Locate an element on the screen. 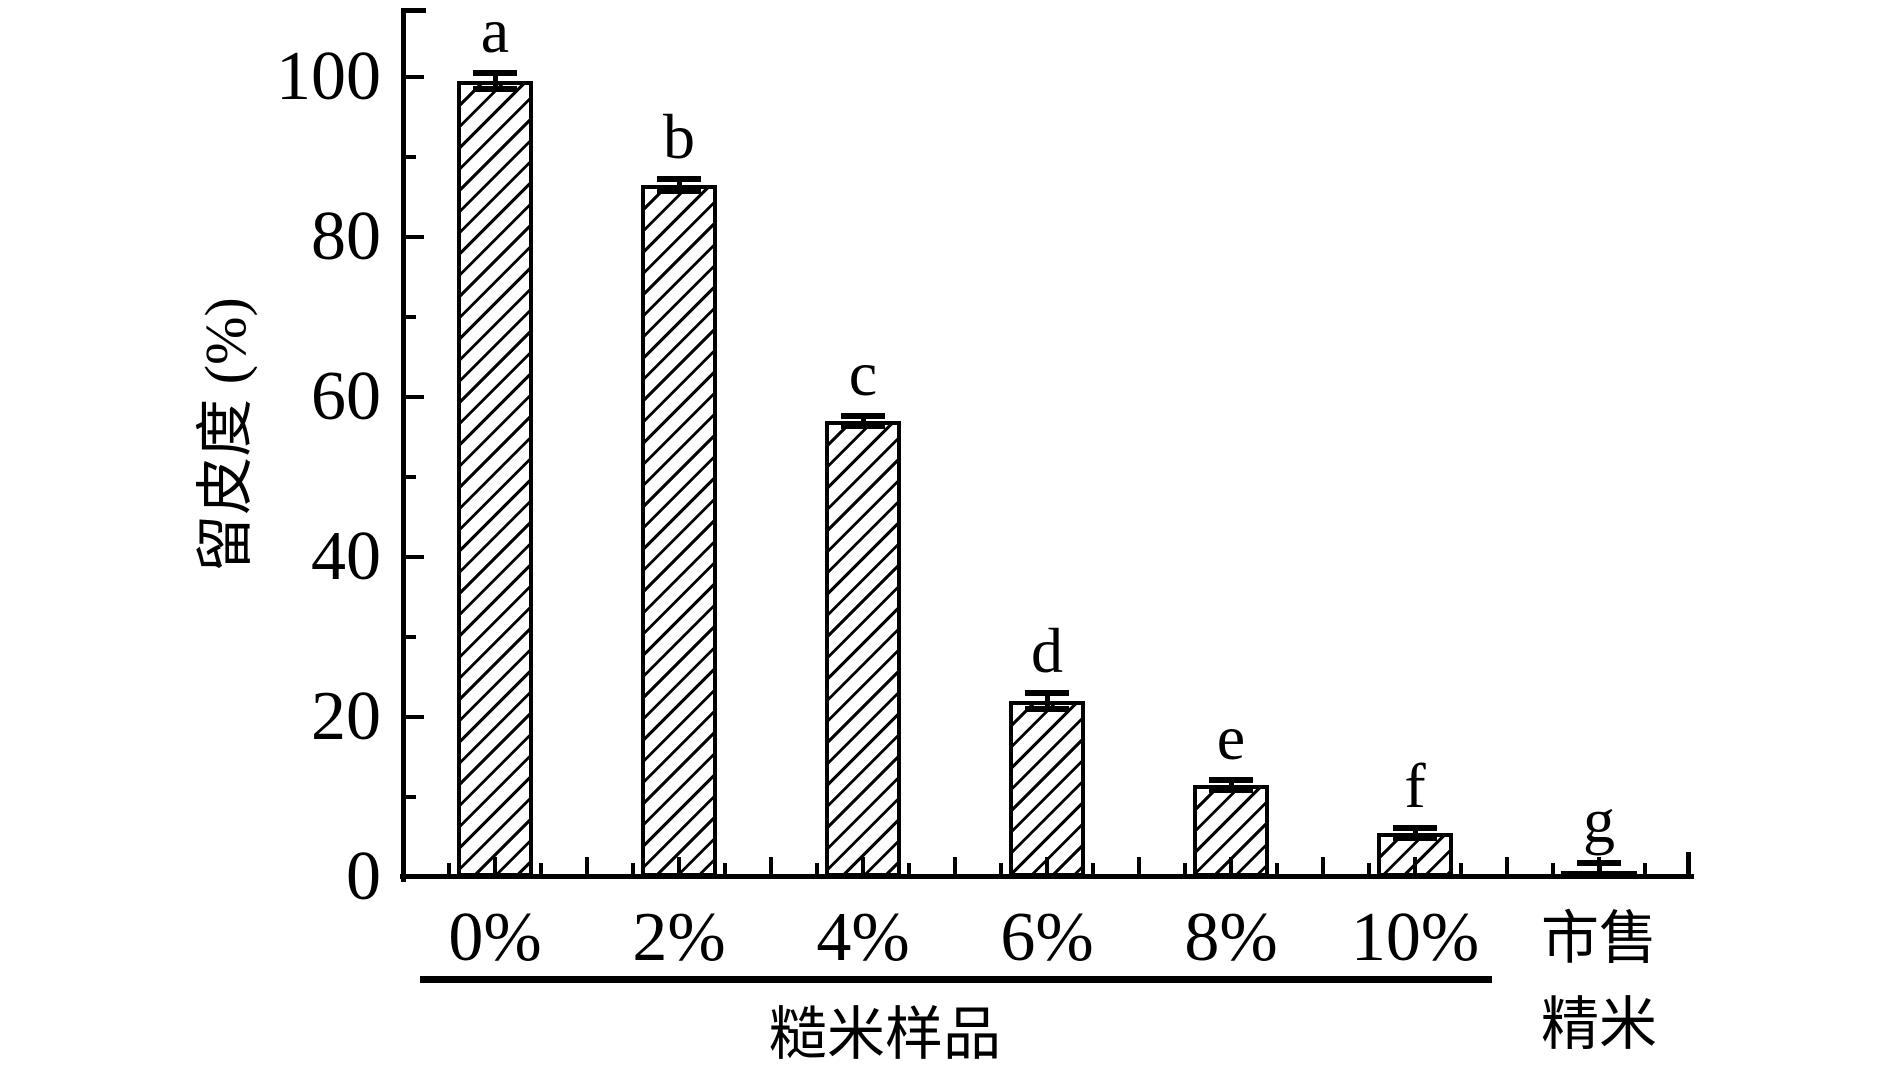 Image resolution: width=1890 pixels, height=1083 pixels. sig-letter-f: f is located at coordinates (1415, 786).